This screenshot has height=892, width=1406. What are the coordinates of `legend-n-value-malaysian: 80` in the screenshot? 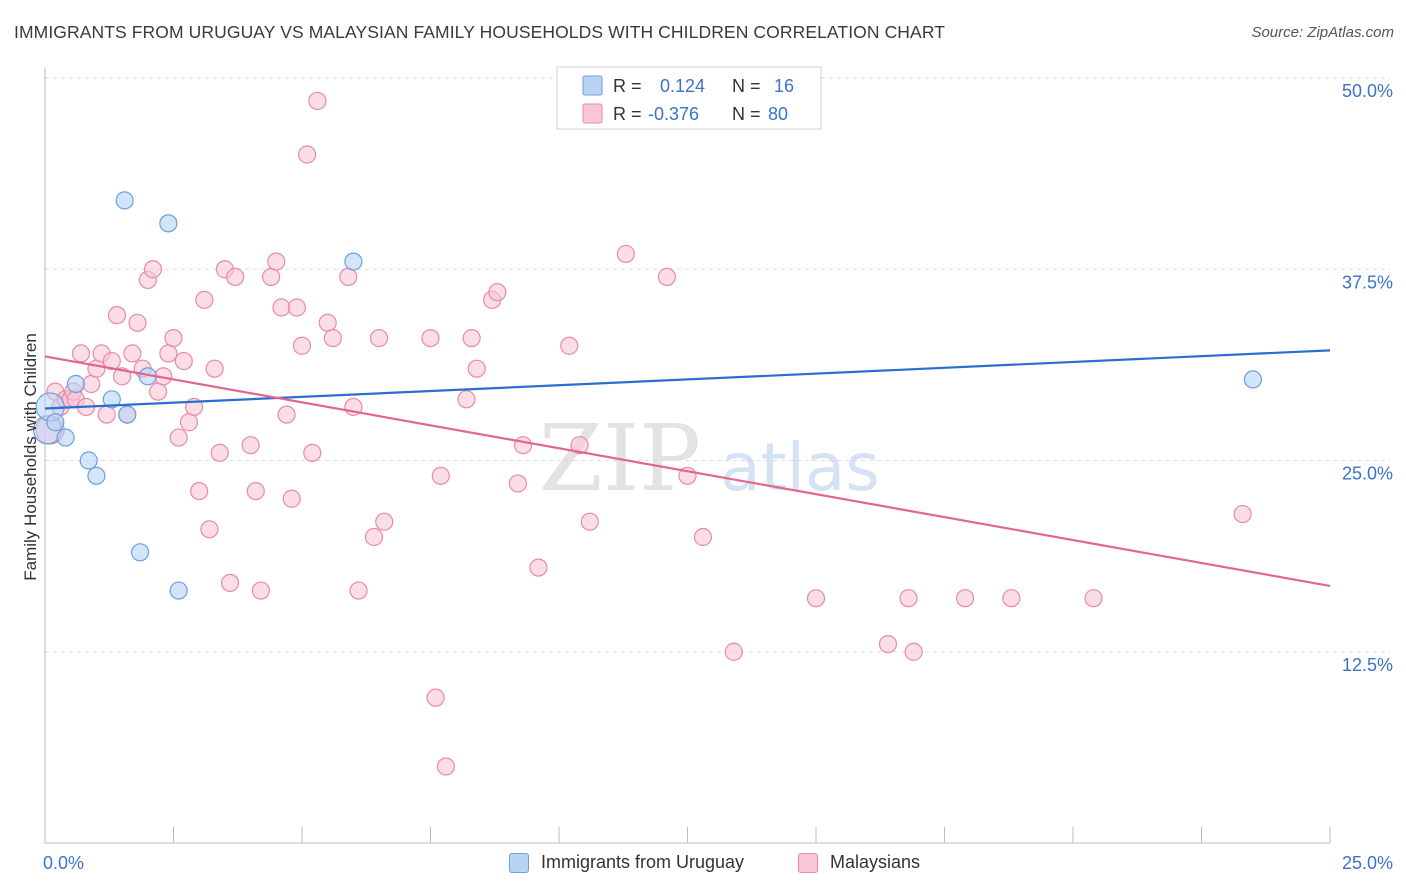 It's located at (778, 114).